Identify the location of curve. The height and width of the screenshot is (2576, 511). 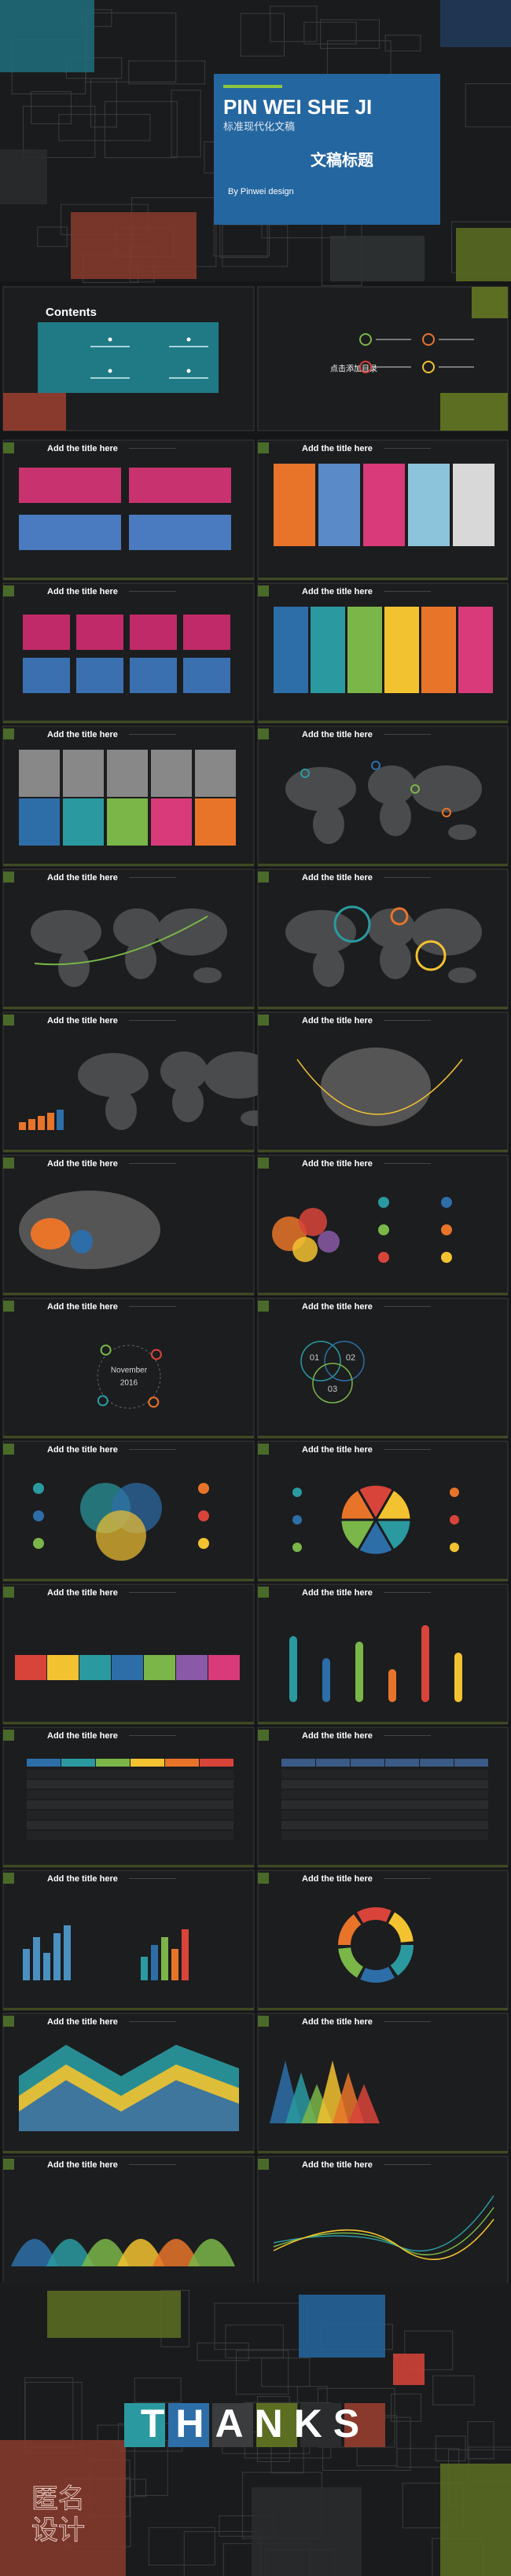
(121, 941).